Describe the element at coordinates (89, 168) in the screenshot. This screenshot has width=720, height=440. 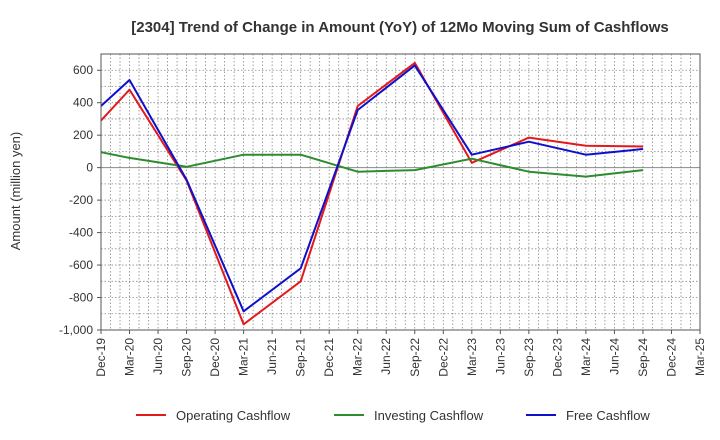
I see `y-tick-label: 0` at that location.